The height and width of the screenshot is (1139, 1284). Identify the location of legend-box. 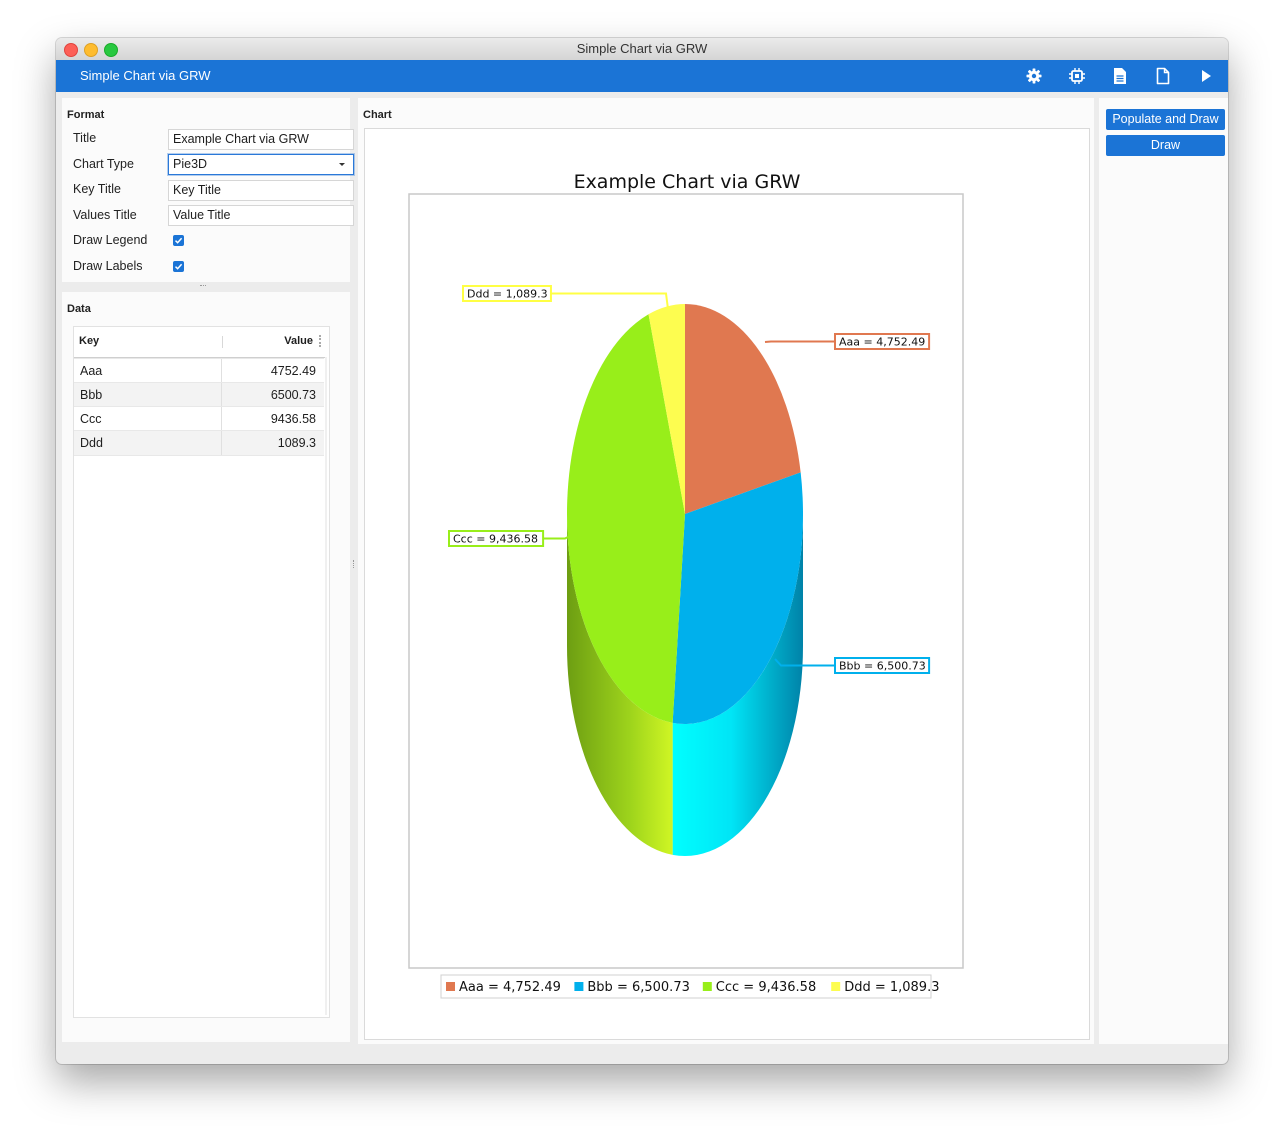
(686, 986).